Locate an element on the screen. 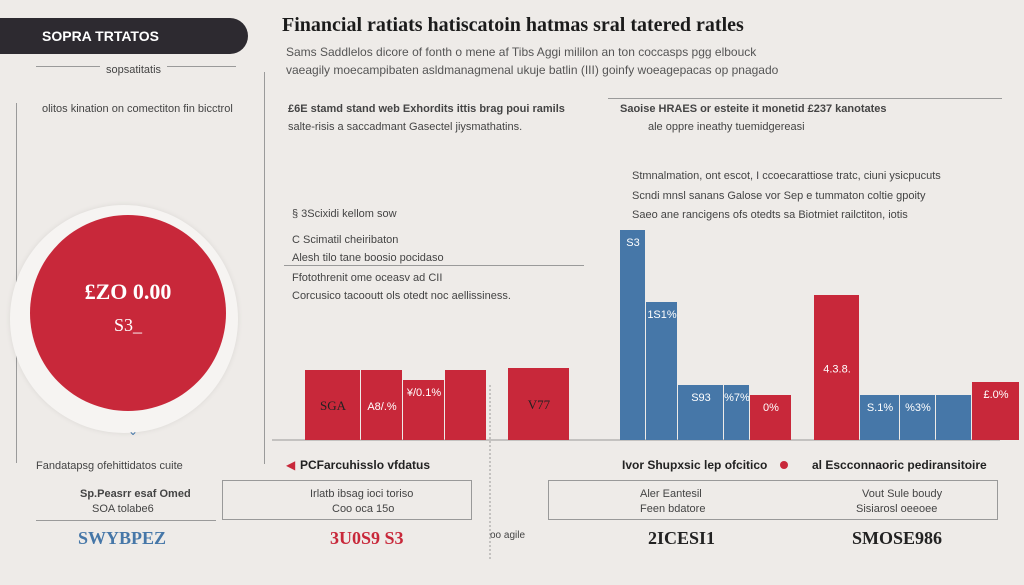 The height and width of the screenshot is (585, 1024). right-info-box is located at coordinates (773, 500).